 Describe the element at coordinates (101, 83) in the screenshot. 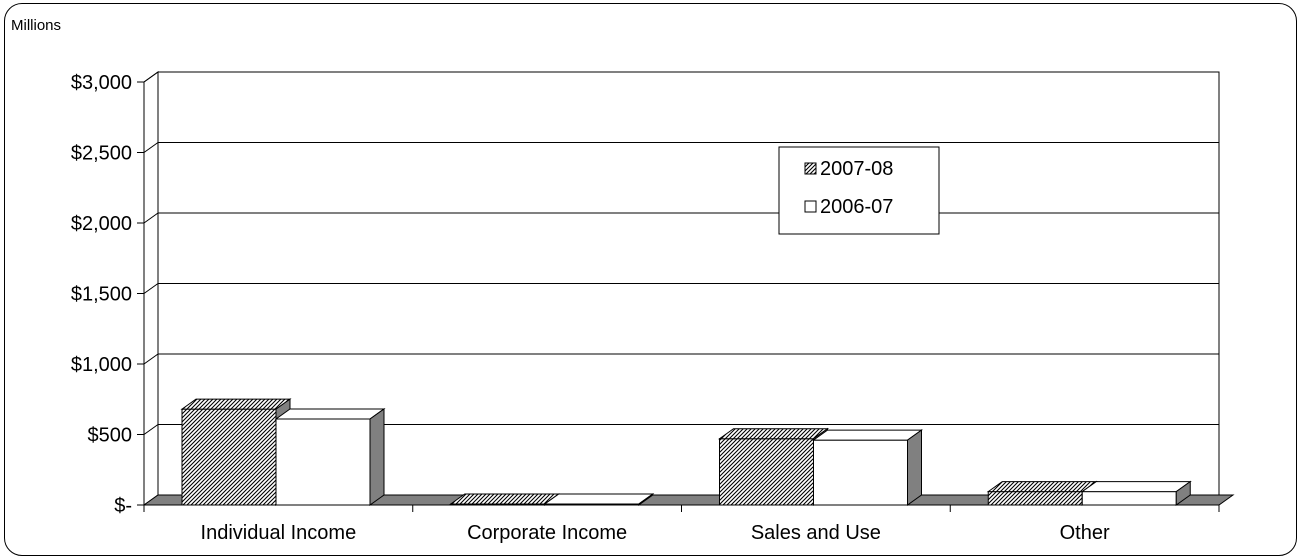

I see `y-tick-label: $3,000` at that location.